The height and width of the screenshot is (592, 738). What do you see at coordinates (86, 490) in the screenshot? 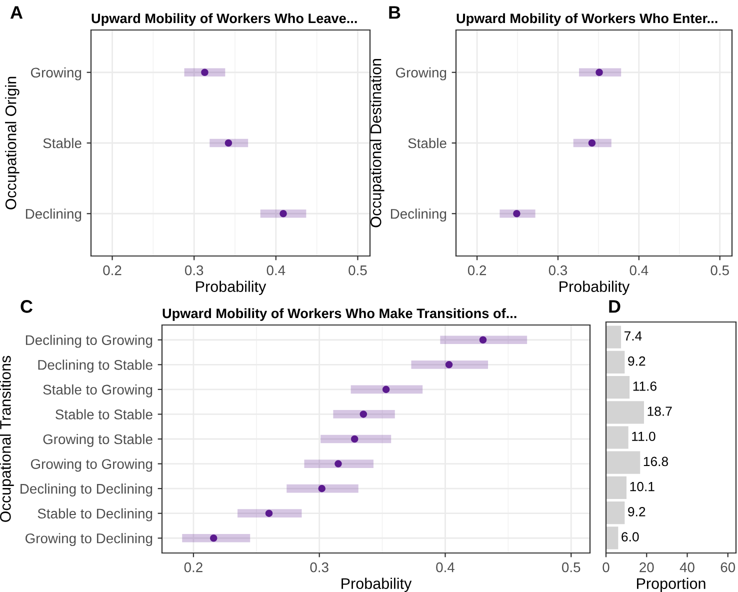
I see `y-tick-label: Declining to Declining` at bounding box center [86, 490].